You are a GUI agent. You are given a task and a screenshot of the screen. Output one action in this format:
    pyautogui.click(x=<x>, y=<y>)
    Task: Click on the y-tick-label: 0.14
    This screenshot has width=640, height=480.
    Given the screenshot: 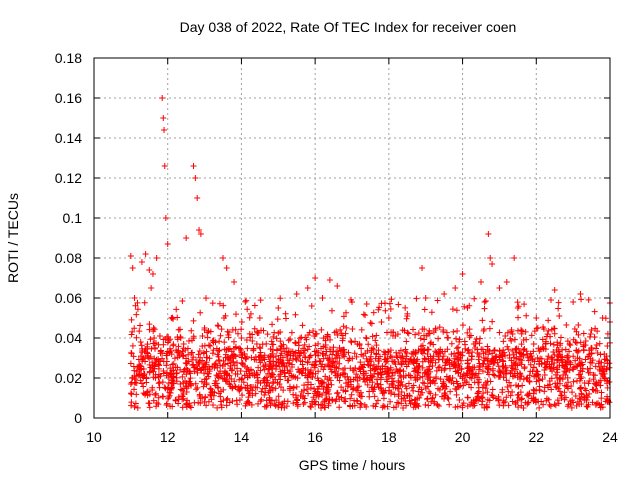 What is the action you would take?
    pyautogui.click(x=68, y=138)
    